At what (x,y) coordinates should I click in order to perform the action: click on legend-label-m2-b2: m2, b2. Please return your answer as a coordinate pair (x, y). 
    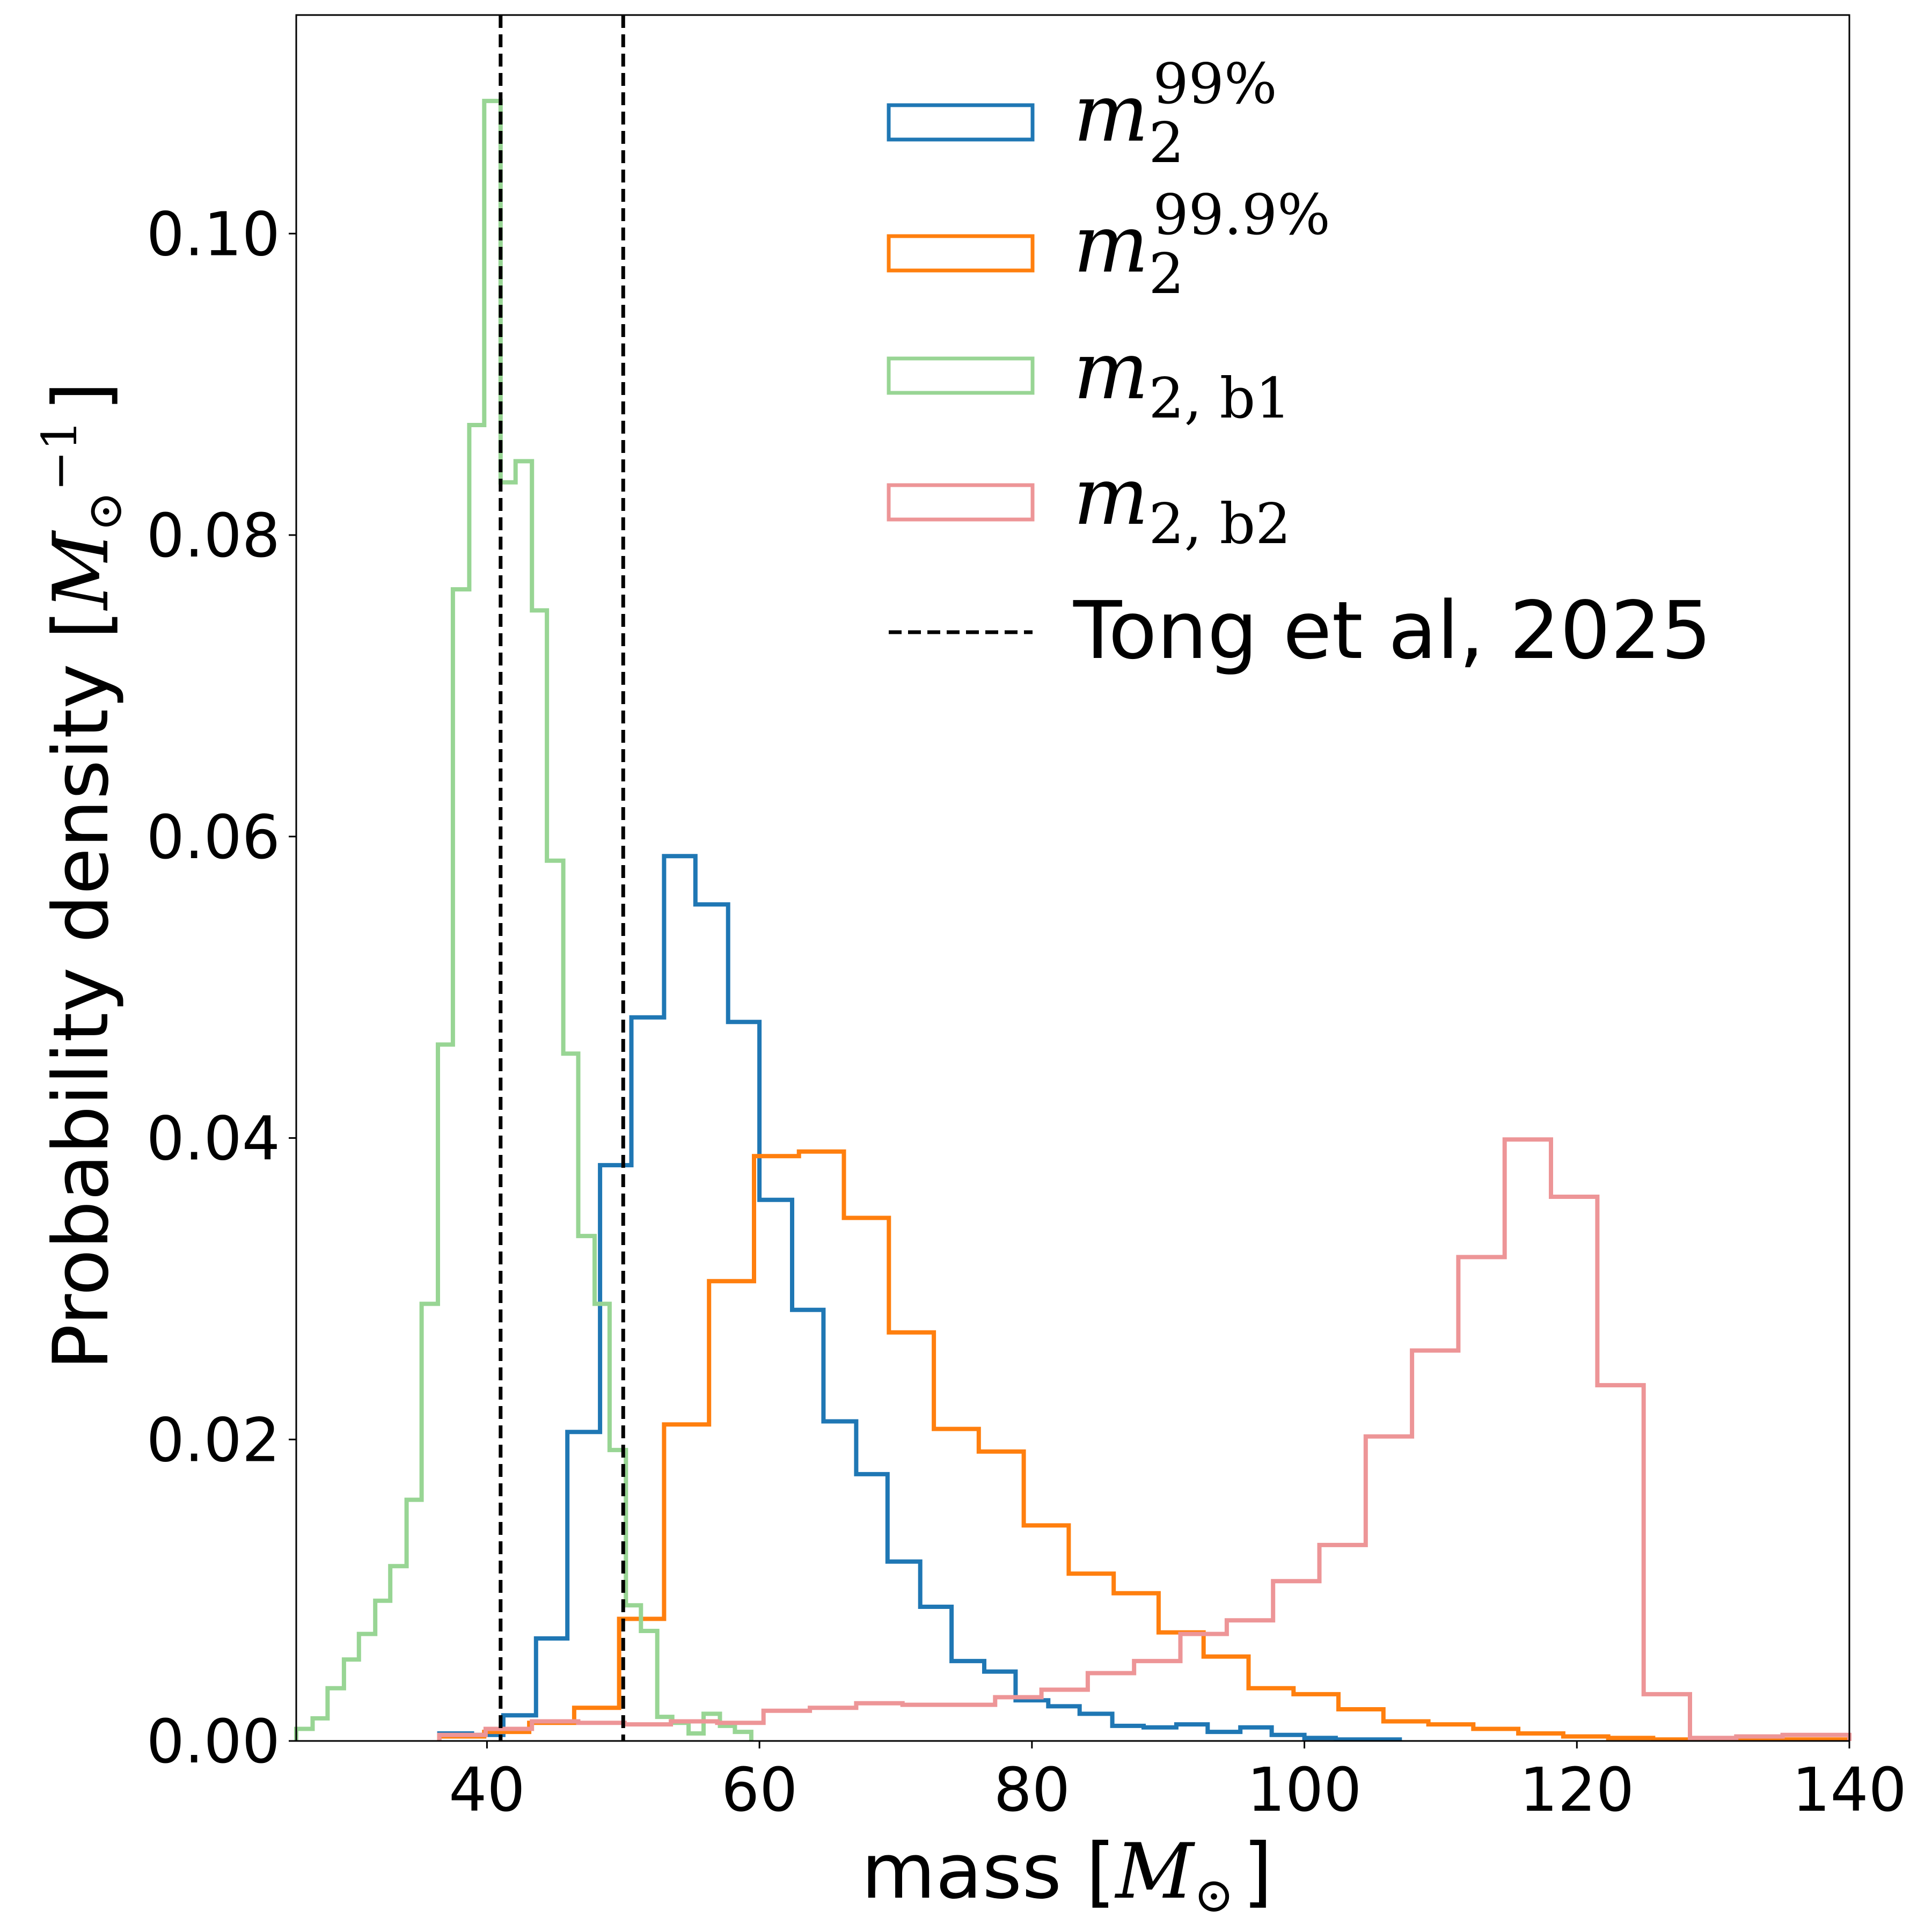
    Looking at the image, I should click on (1182, 503).